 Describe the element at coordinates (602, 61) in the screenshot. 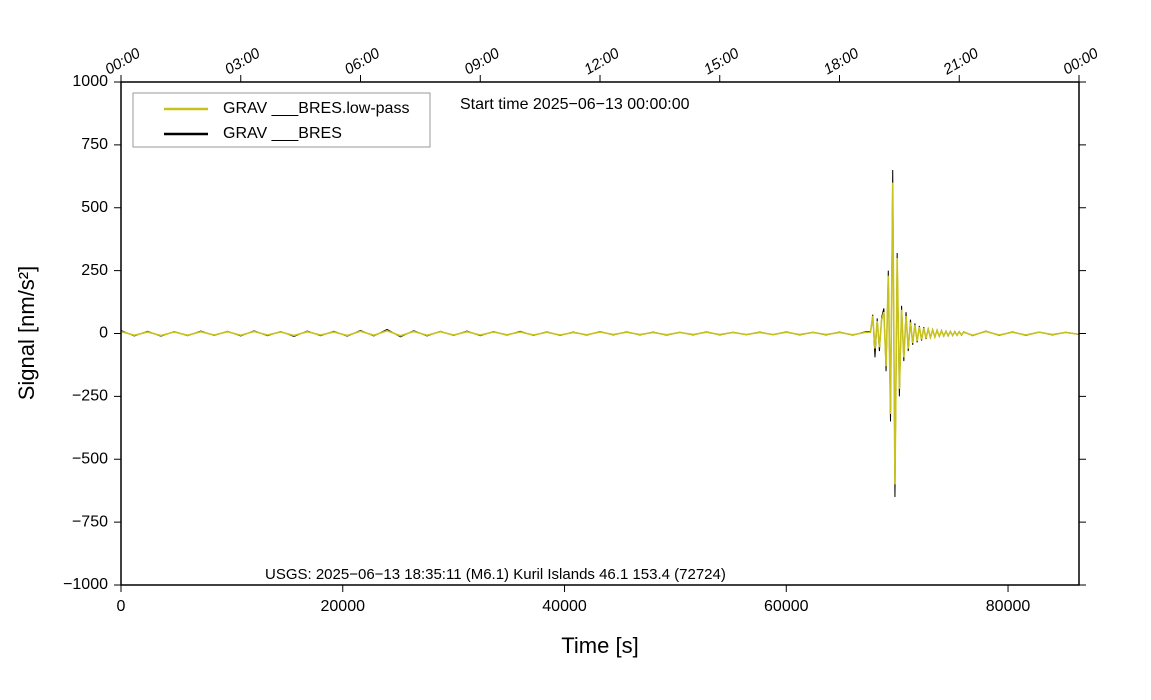

I see `x2-tick-label: 12:00` at that location.